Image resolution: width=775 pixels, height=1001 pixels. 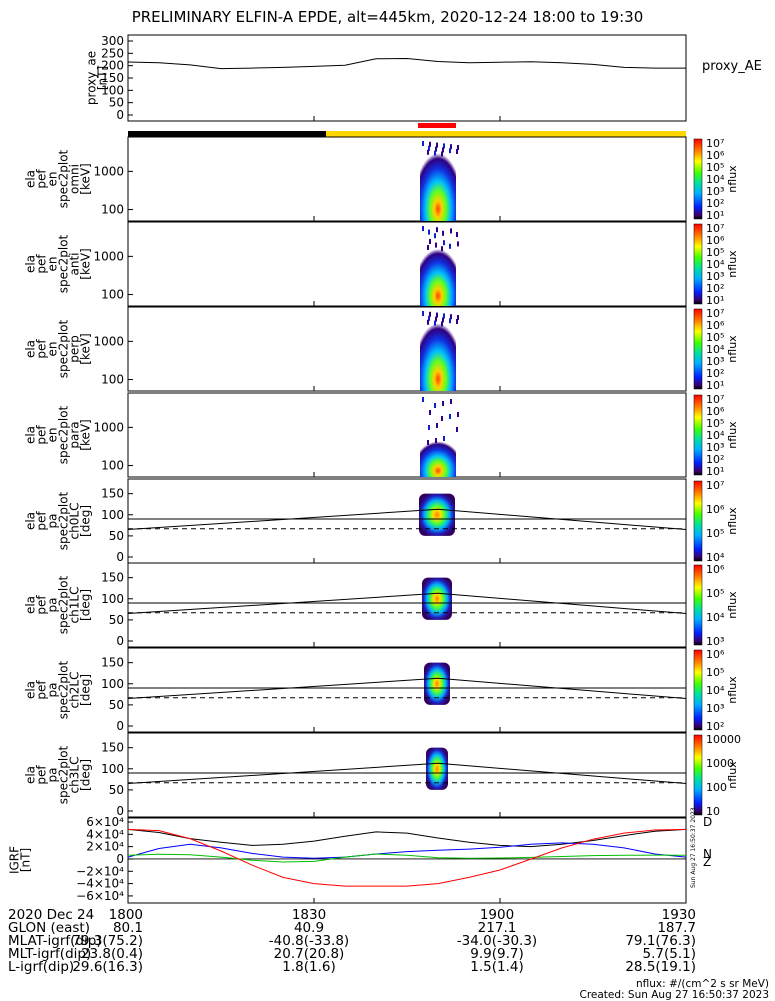 What do you see at coordinates (112, 210) in the screenshot?
I see `spec-omni-ytick-label: 100` at bounding box center [112, 210].